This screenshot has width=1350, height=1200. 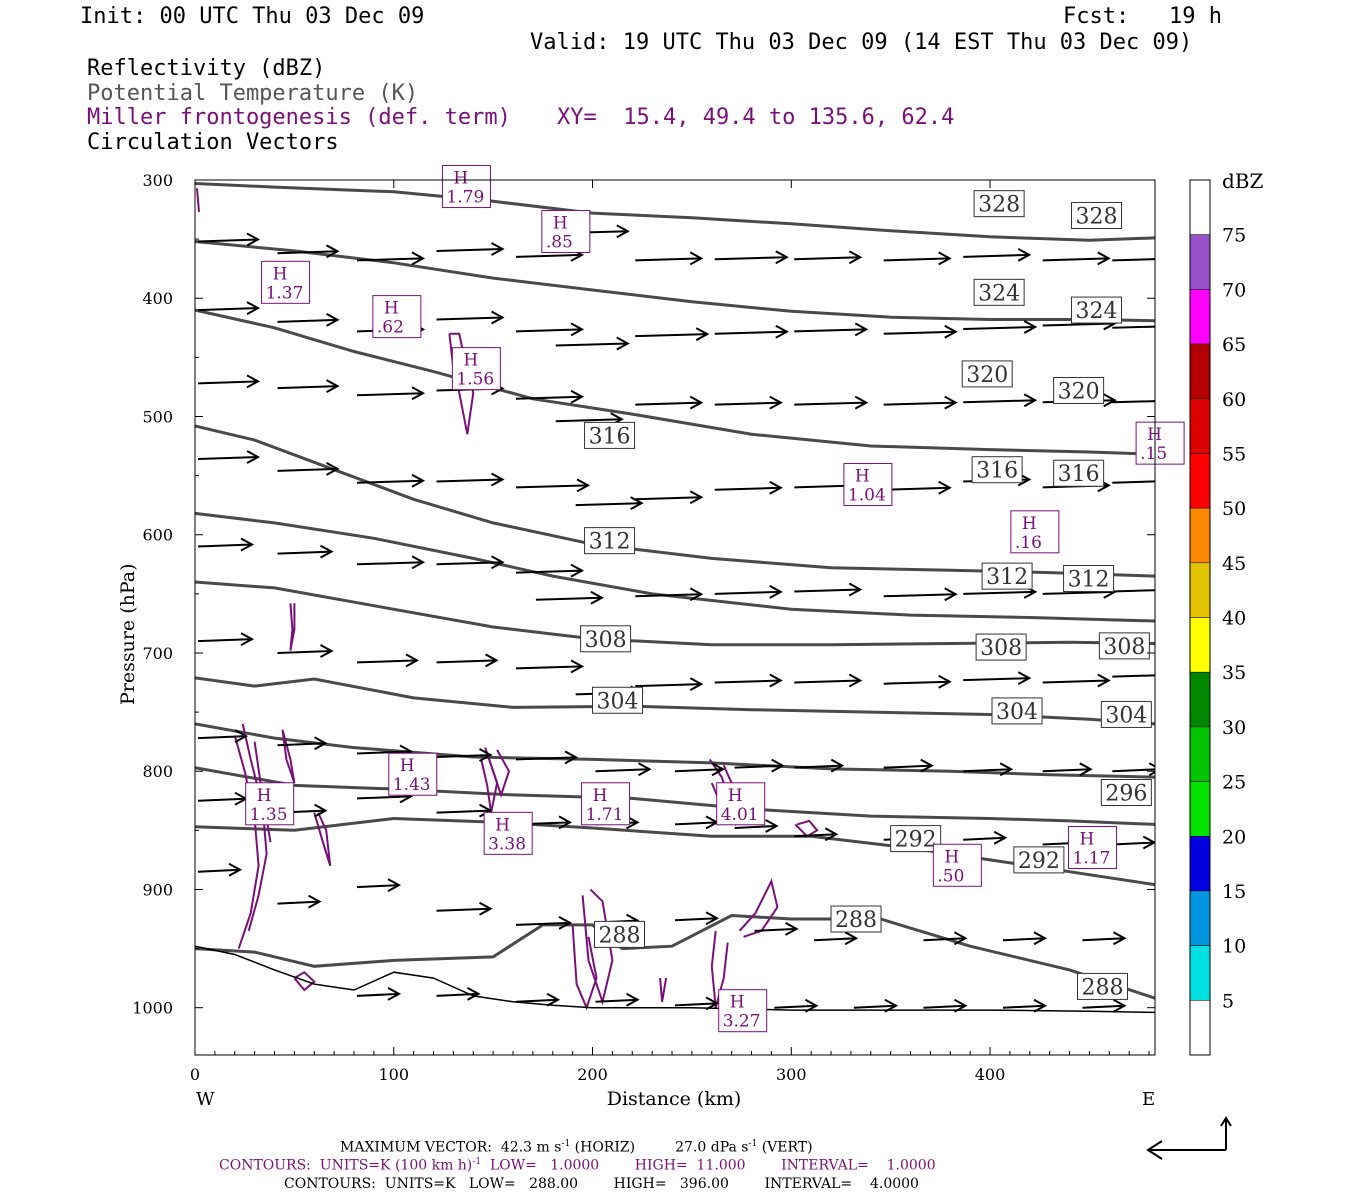 I want to click on fronto-max-value: 1.71, so click(x=605, y=815).